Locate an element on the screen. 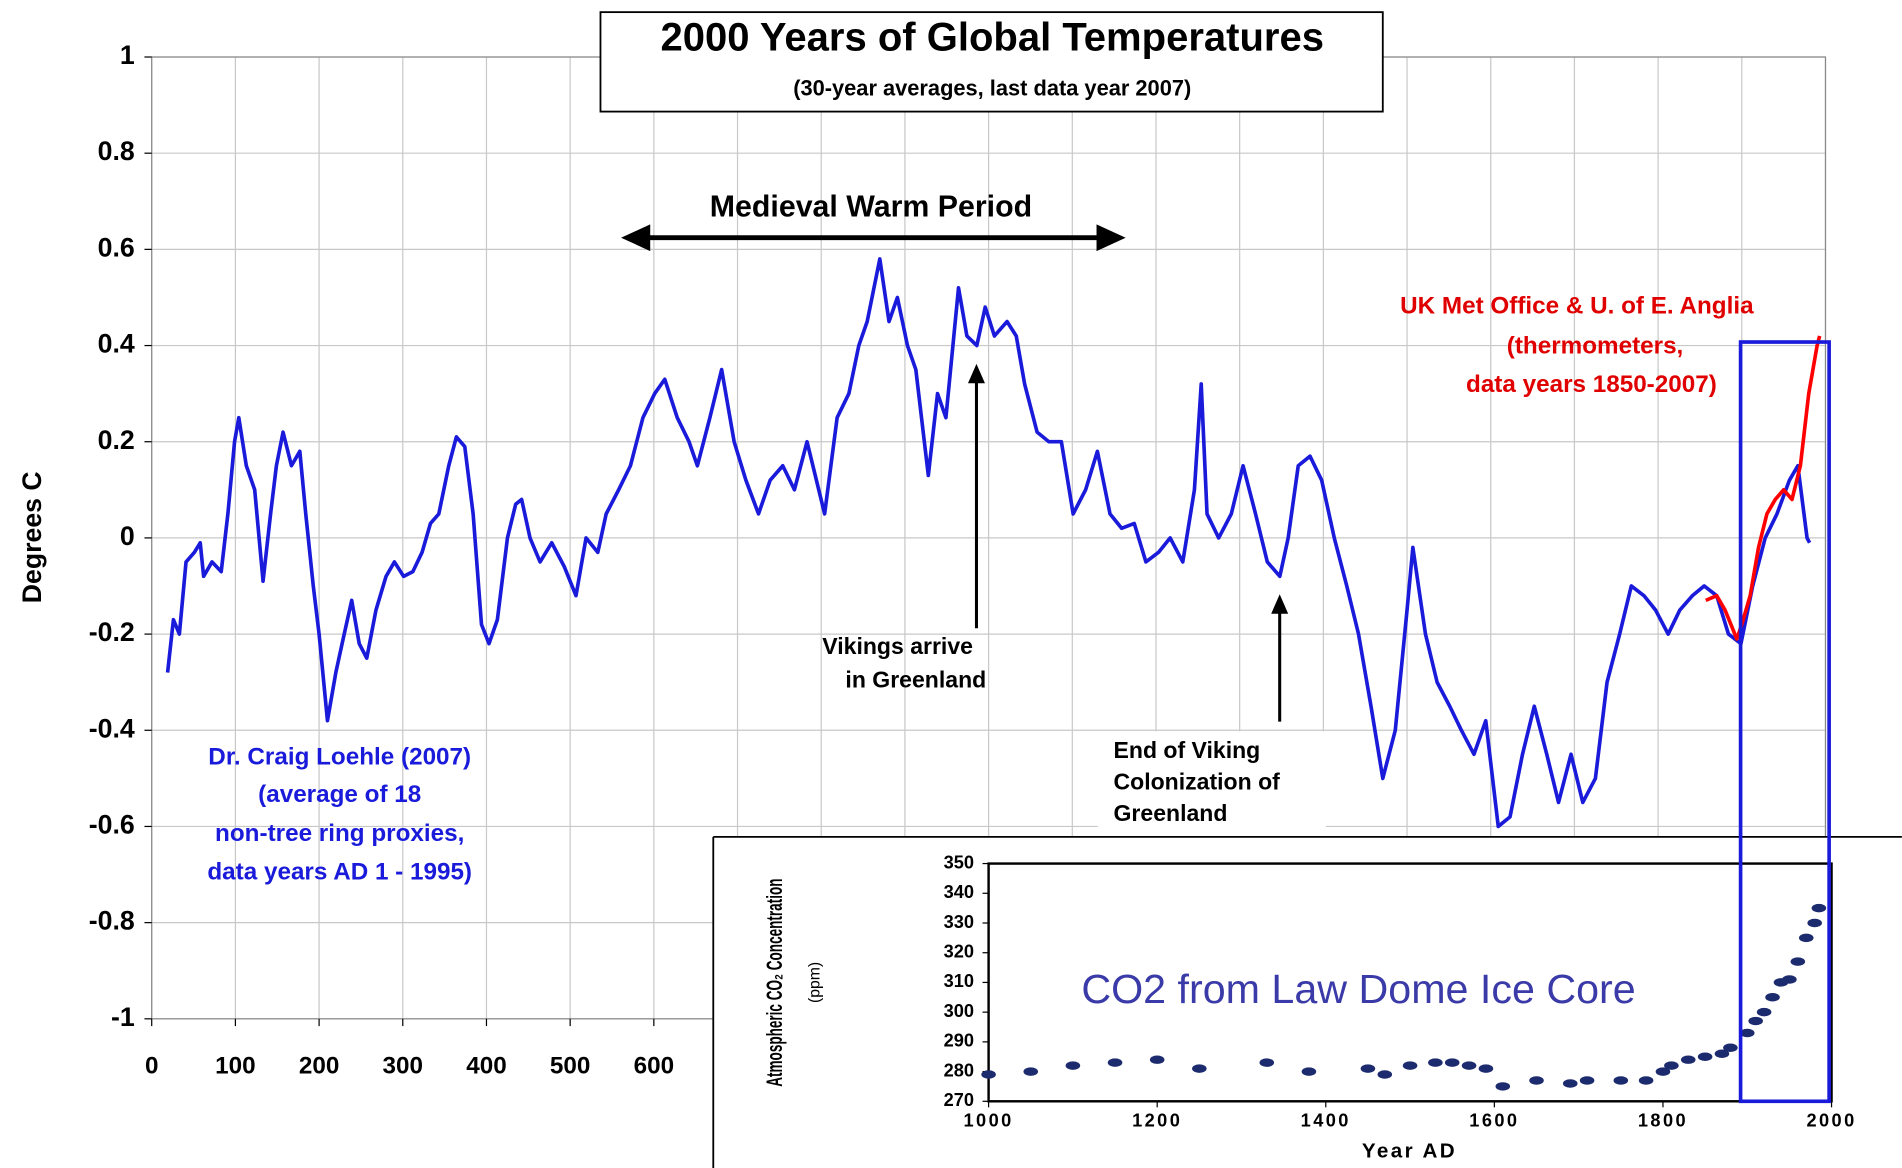 The width and height of the screenshot is (1902, 1168). y-tick-label: 0.4 is located at coordinates (116, 344).